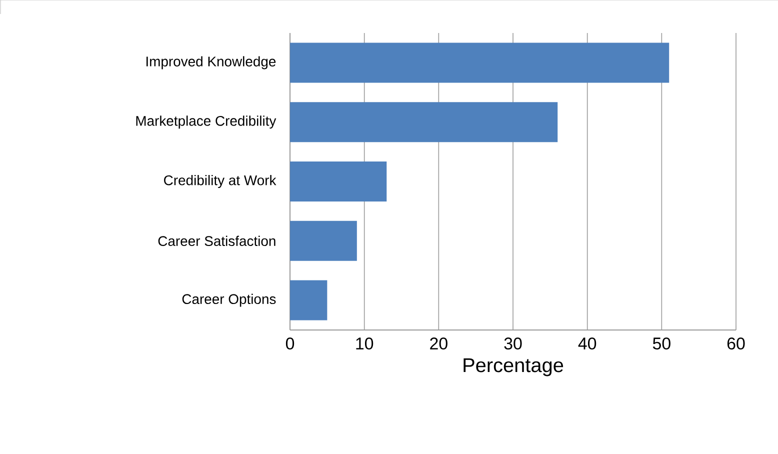 The image size is (778, 454). Describe the element at coordinates (513, 344) in the screenshot. I see `x-tick-label: 30` at that location.